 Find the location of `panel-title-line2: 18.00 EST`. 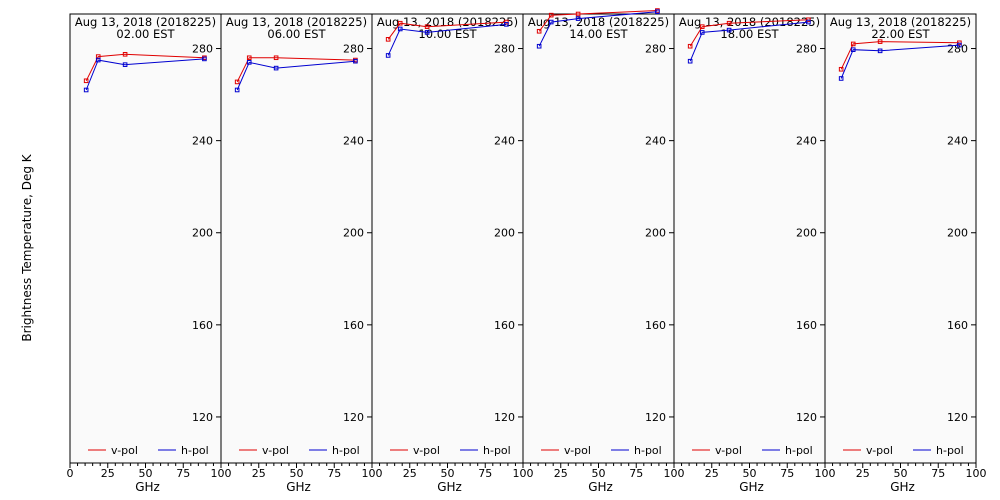

panel-title-line2: 18.00 EST is located at coordinates (749, 34).